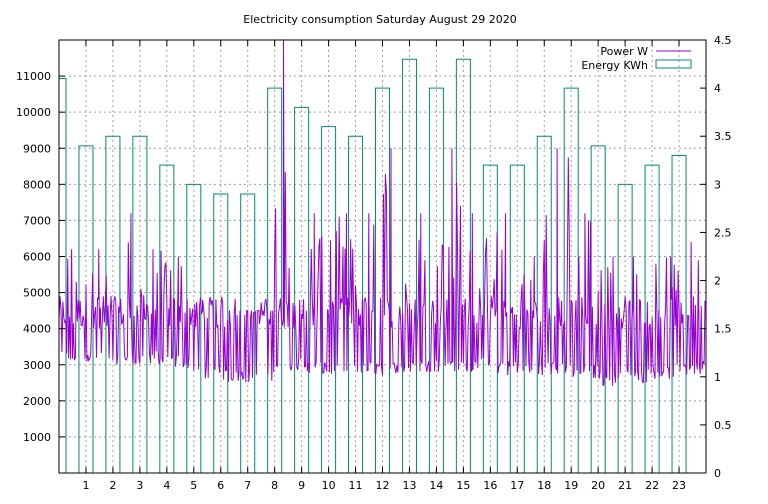  Describe the element at coordinates (717, 88) in the screenshot. I see `y2-tick-label: 4` at that location.